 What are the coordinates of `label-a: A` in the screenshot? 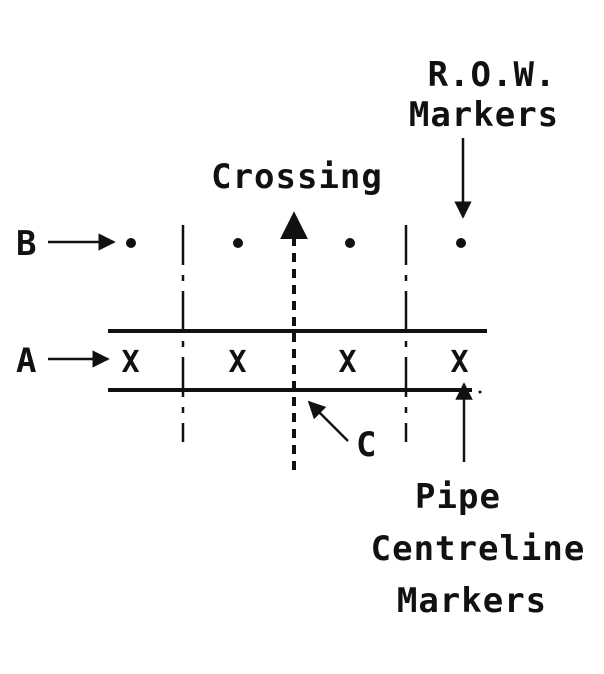 It's located at (26, 361).